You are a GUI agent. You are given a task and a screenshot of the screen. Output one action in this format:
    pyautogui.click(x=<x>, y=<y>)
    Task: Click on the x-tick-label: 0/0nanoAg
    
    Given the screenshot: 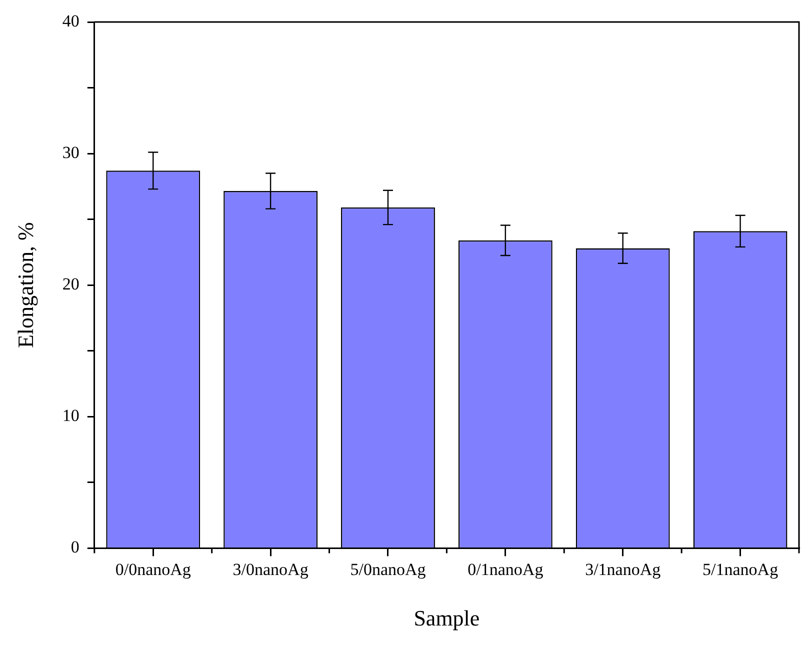 What is the action you would take?
    pyautogui.click(x=153, y=569)
    